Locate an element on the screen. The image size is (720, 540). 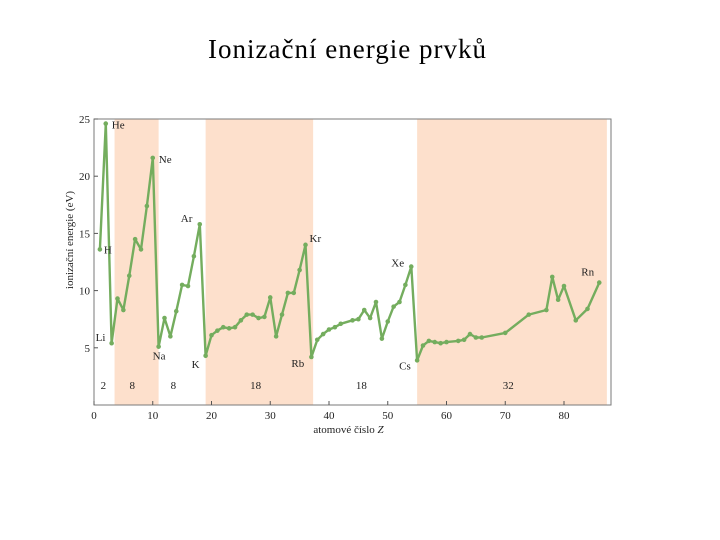
x-tick-label: 40 is located at coordinates (330, 416).